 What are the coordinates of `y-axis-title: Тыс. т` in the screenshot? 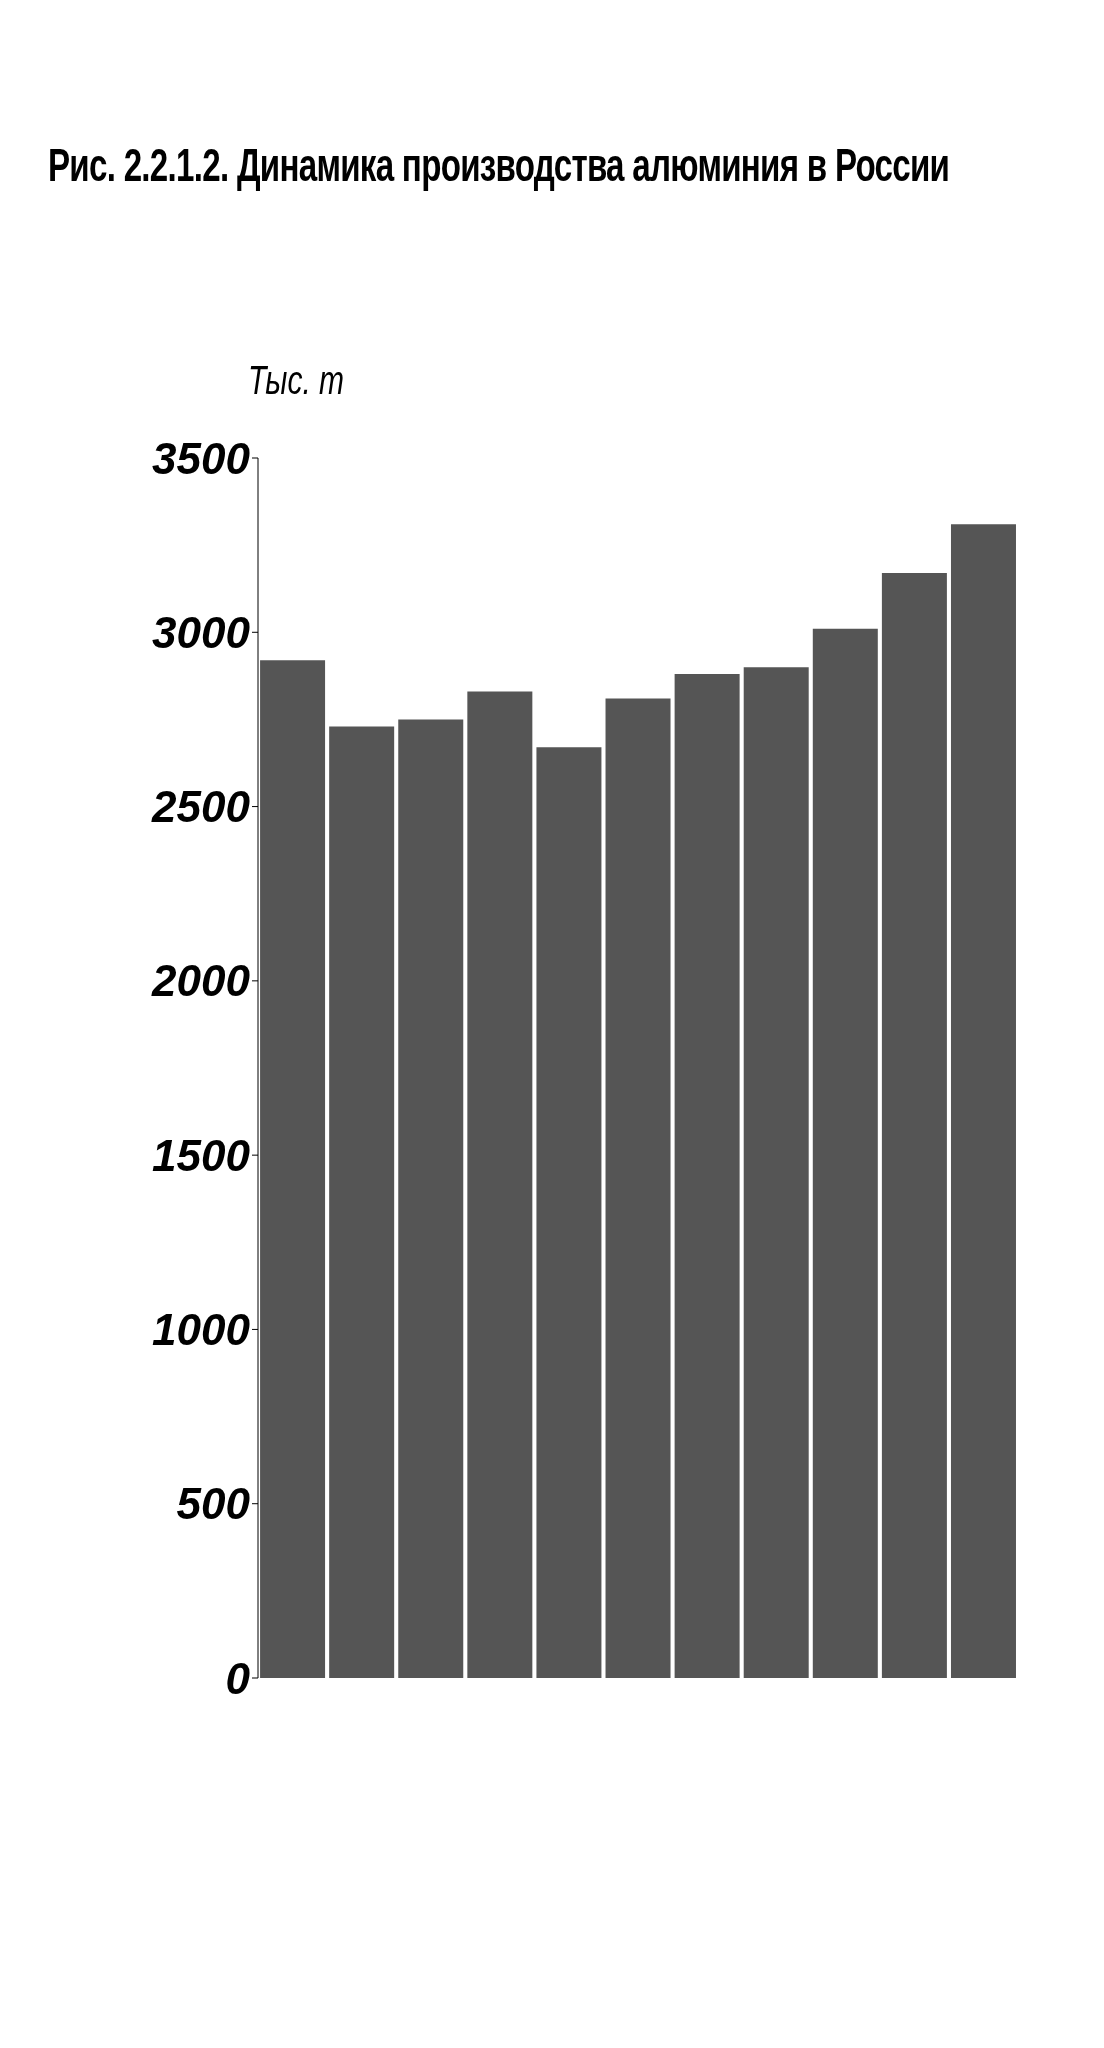 It's located at (296, 380).